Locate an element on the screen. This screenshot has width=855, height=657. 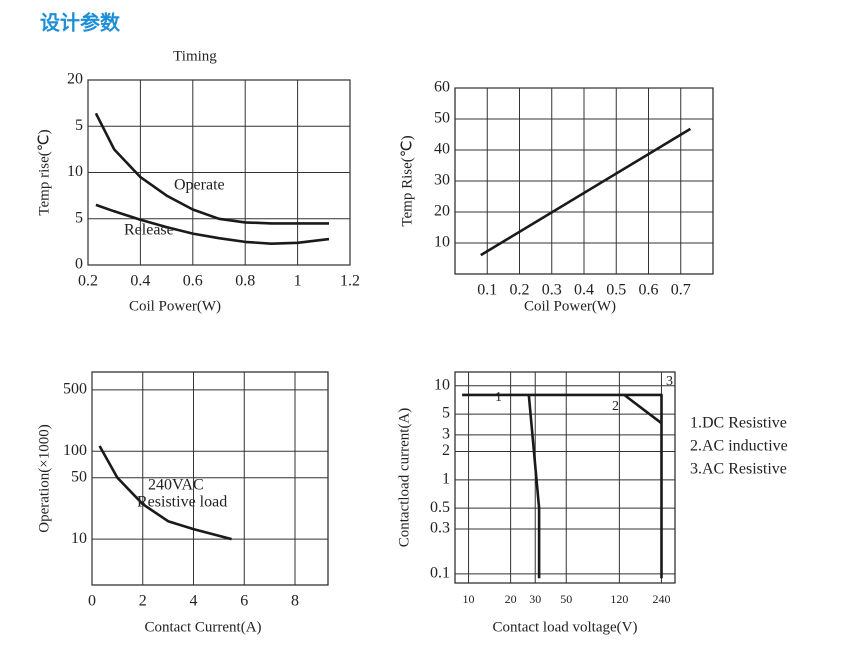
page-title: 设计参数 is located at coordinates (80, 23).